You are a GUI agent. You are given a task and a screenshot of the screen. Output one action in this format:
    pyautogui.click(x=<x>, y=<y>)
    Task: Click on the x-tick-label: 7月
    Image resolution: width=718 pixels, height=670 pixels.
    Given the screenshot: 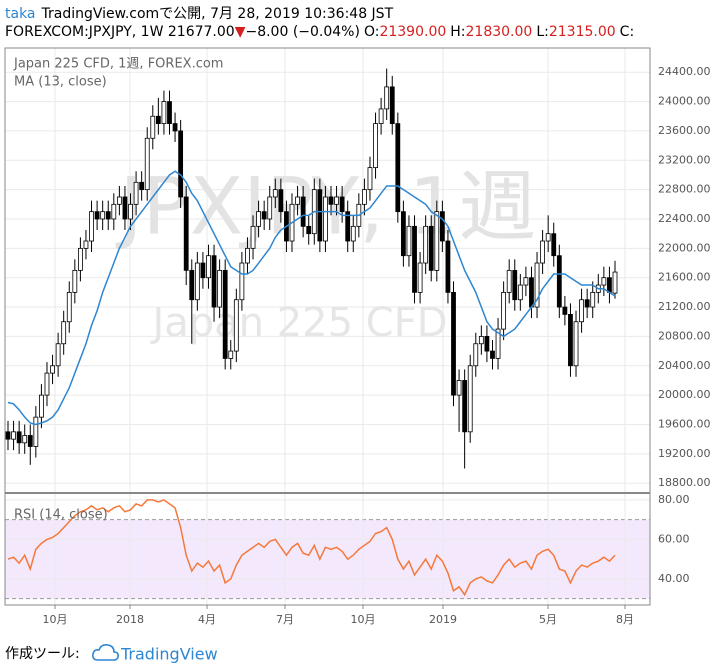 What is the action you would take?
    pyautogui.click(x=285, y=619)
    